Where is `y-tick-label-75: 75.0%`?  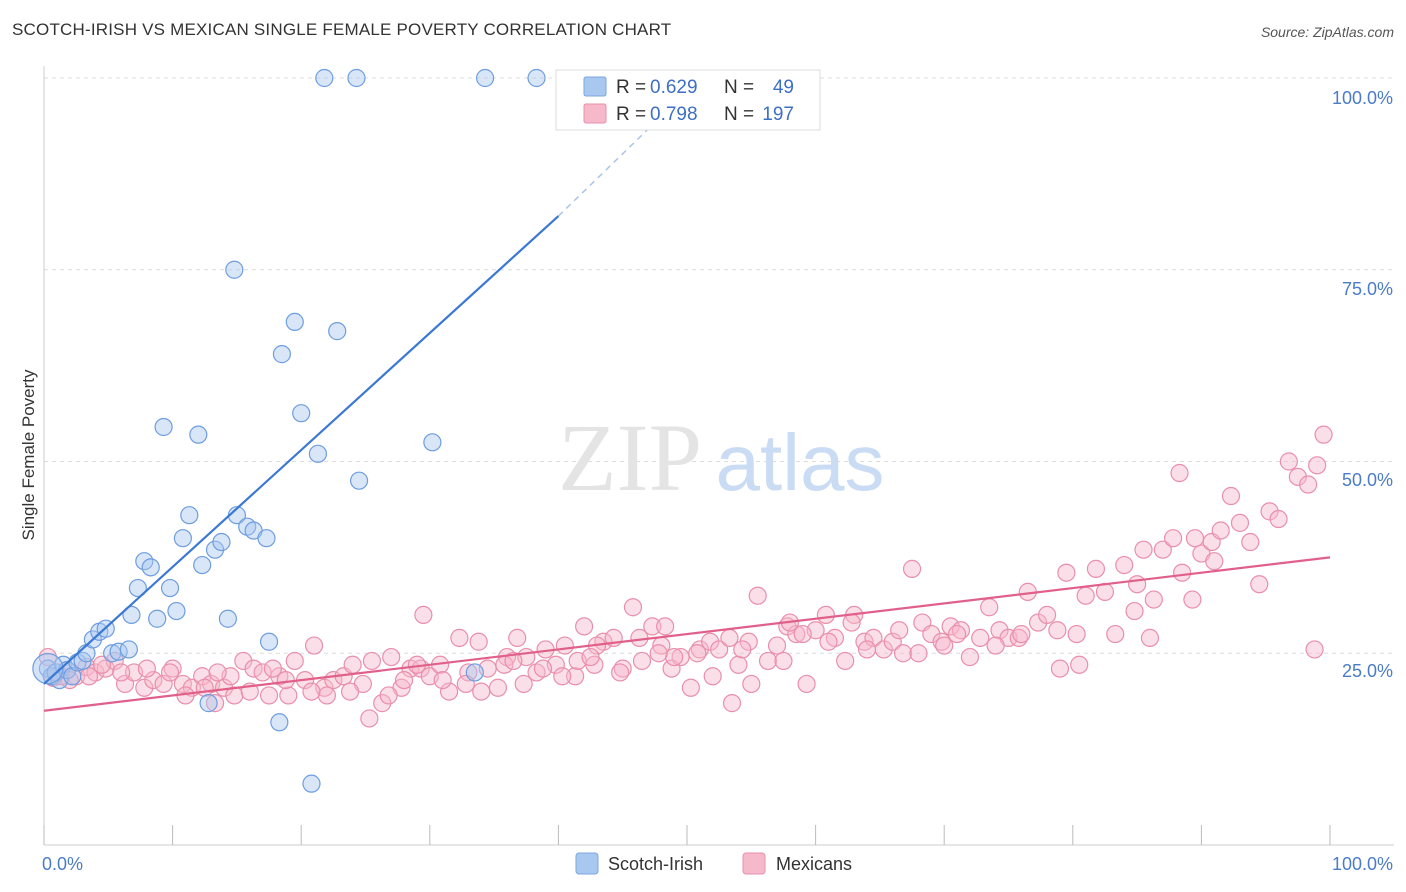
y-tick-label-75: 75.0% is located at coordinates (1367, 289).